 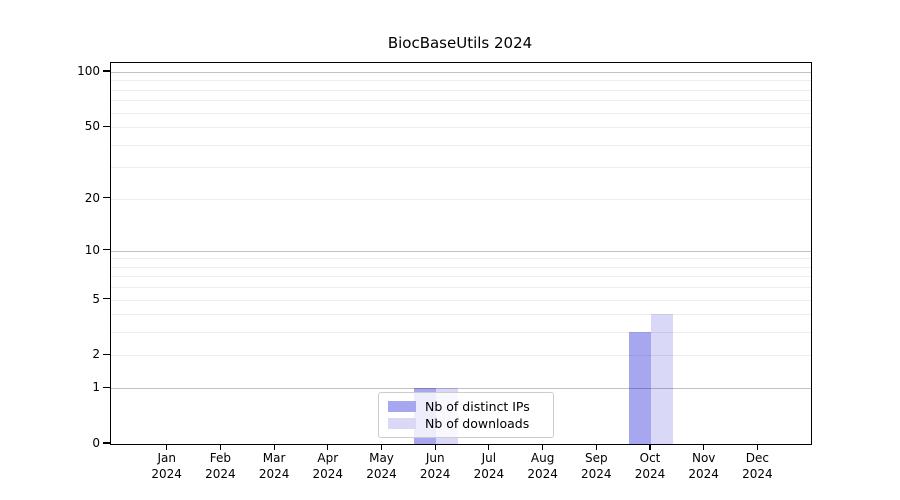 What do you see at coordinates (274, 458) in the screenshot?
I see `x-tick-month: Mar` at bounding box center [274, 458].